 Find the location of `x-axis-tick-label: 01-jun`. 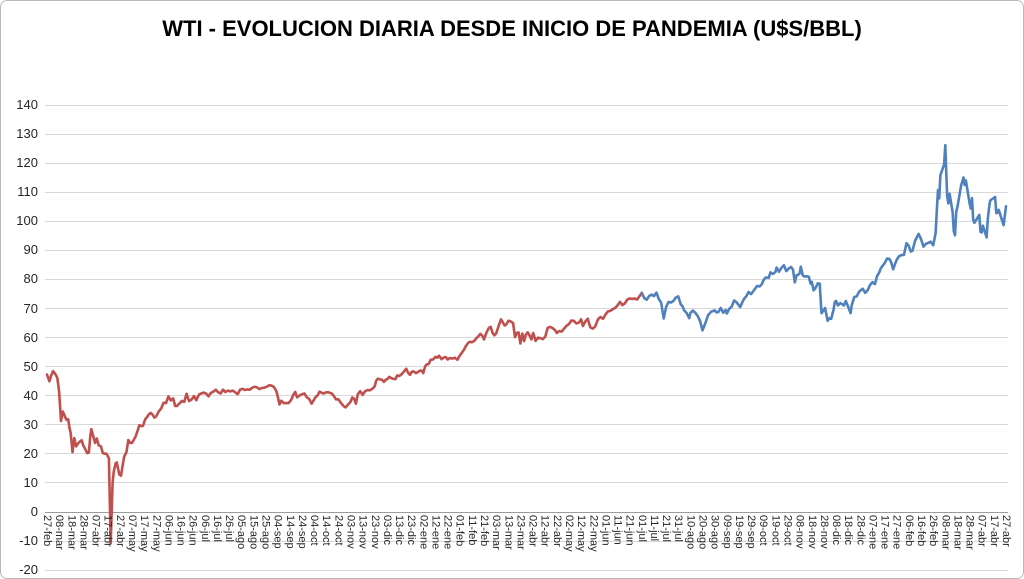

x-axis-tick-label: 01-jun is located at coordinates (605, 530).